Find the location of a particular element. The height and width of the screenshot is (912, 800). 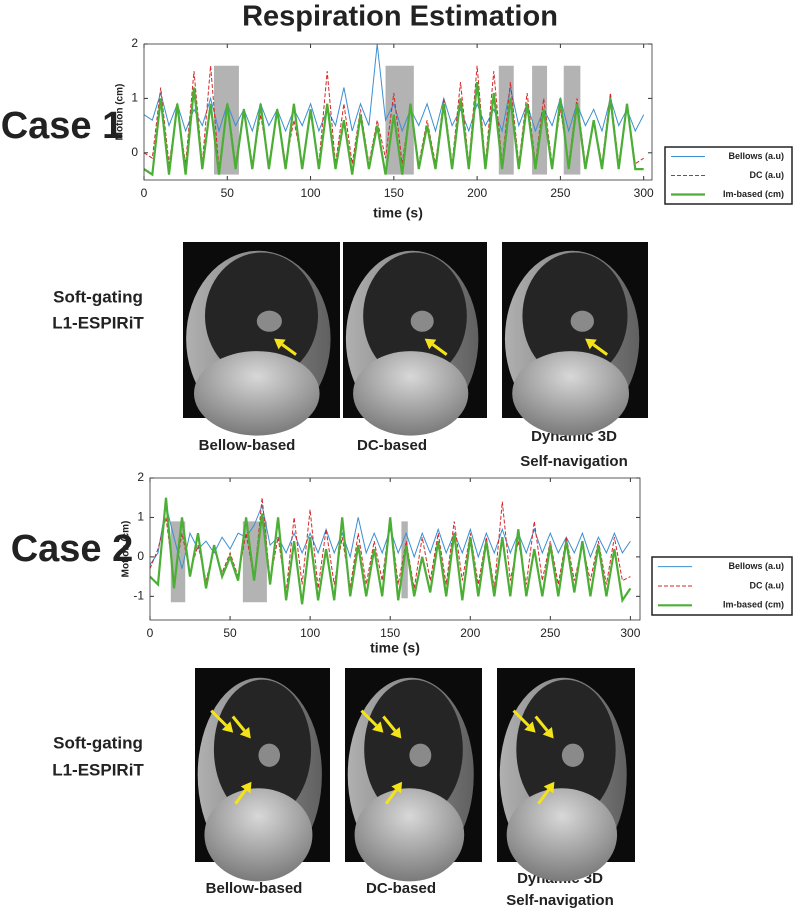

case-label: Case 1 is located at coordinates (62, 126).